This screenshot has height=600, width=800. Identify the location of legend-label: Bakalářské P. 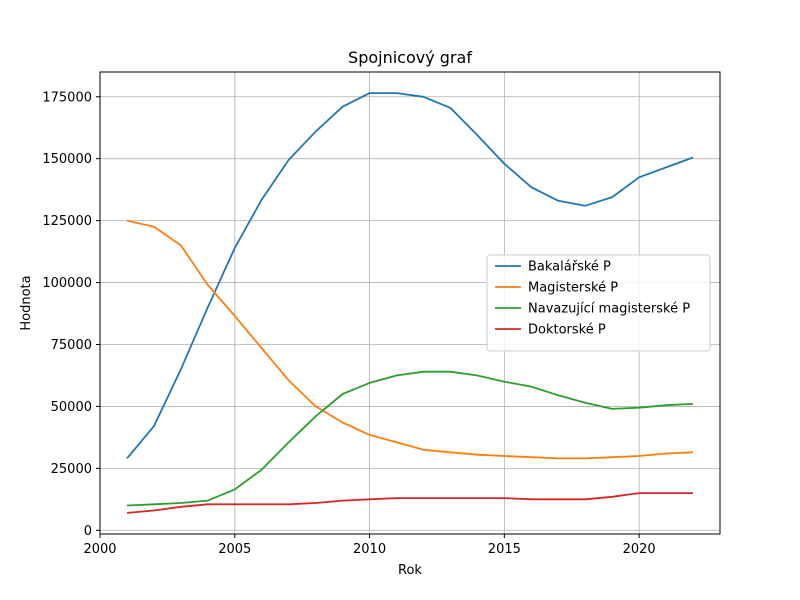
(569, 267).